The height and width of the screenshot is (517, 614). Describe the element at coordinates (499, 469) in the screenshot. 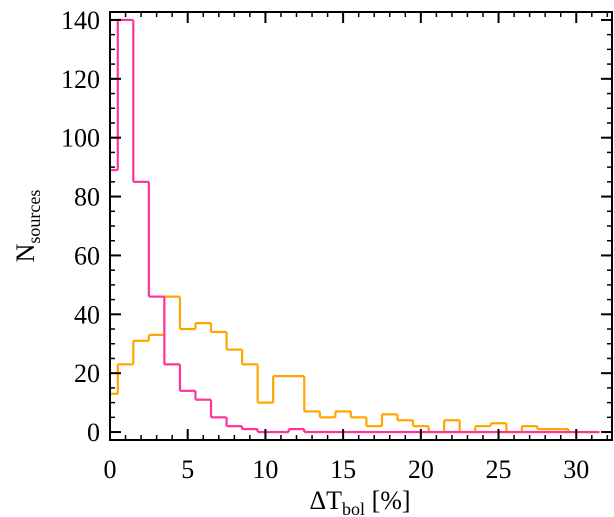

I see `x-tick-label: 25` at that location.